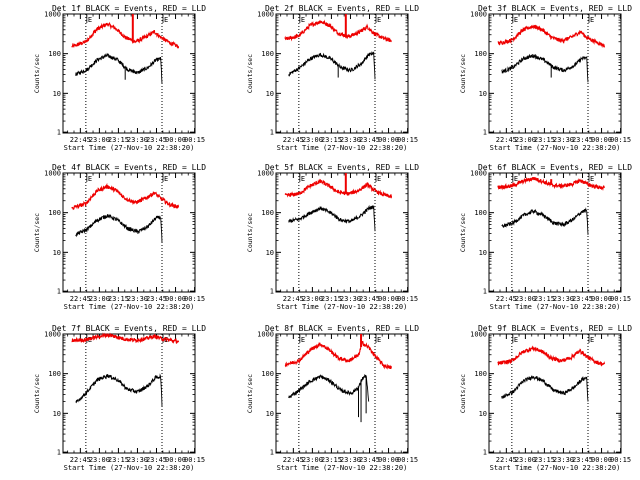 The height and width of the screenshot is (480, 640). What do you see at coordinates (129, 8) in the screenshot?
I see `panel-title: Det 1f BLACK = Events, RED = LLD` at bounding box center [129, 8].